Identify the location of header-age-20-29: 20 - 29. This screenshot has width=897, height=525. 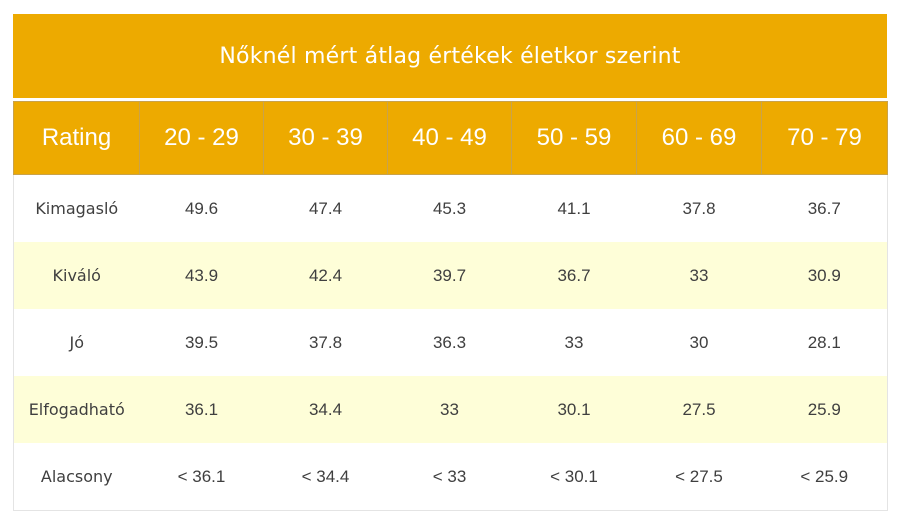
(201, 138).